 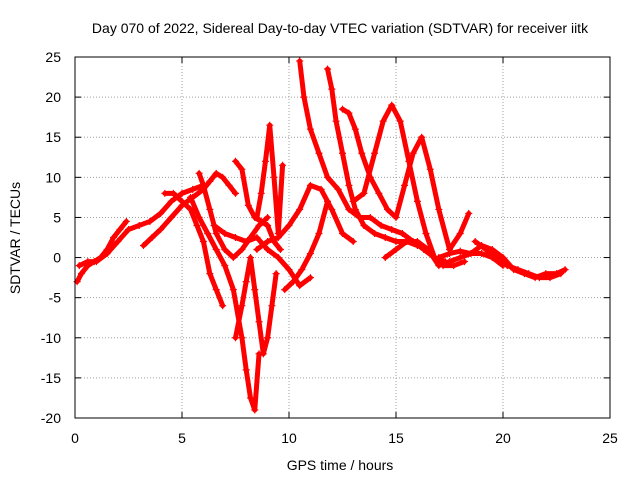 I want to click on y-tick-label: 15, so click(x=53, y=137).